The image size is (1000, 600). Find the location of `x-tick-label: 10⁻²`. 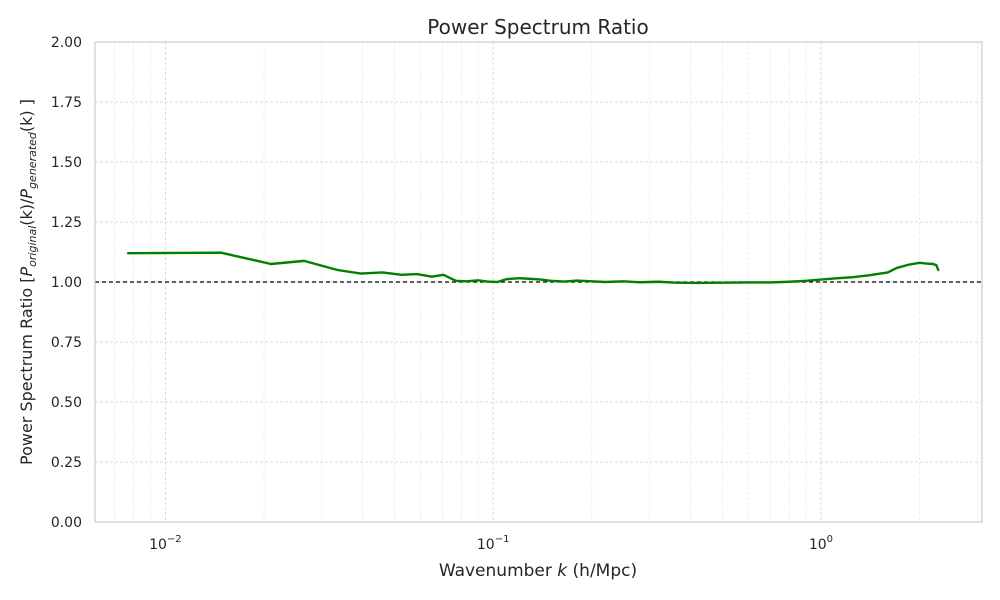

x-tick-label: 10⁻² is located at coordinates (165, 543).